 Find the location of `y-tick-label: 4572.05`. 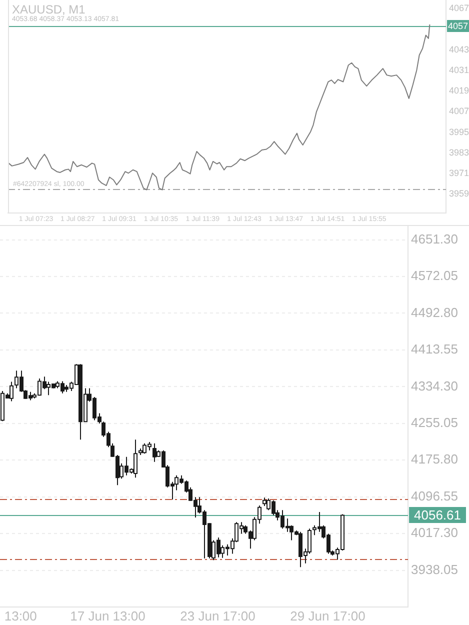

y-tick-label: 4572.05 is located at coordinates (434, 276).